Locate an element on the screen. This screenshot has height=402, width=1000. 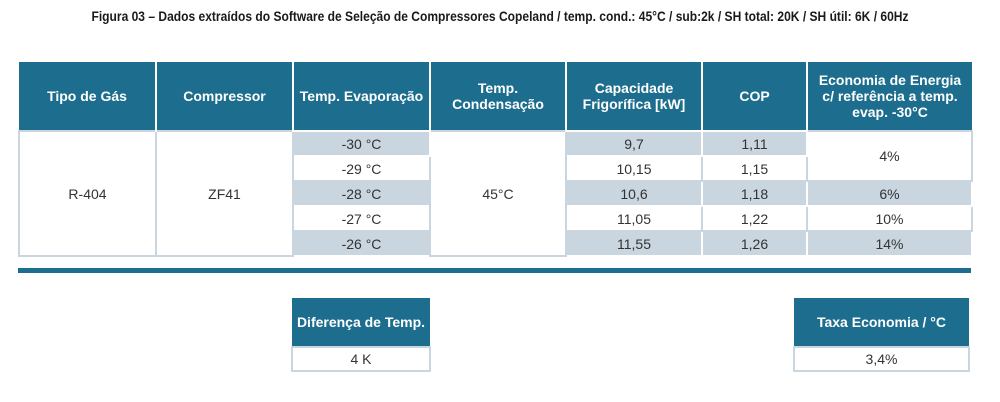
evap-temp-cell: -30 °C is located at coordinates (361, 143).